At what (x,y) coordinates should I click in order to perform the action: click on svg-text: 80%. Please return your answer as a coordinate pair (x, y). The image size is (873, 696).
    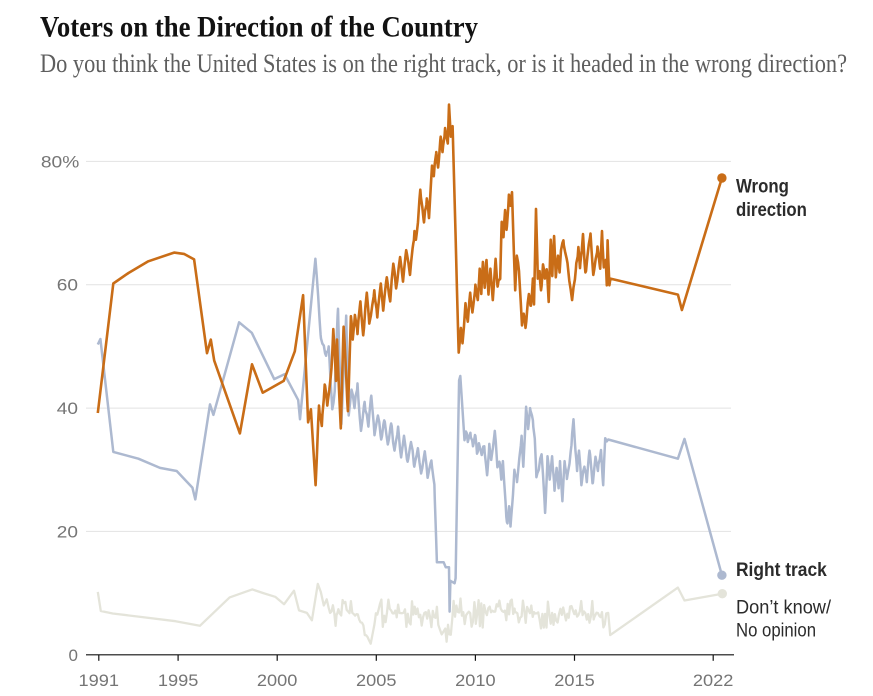
    Looking at the image, I should click on (60, 161).